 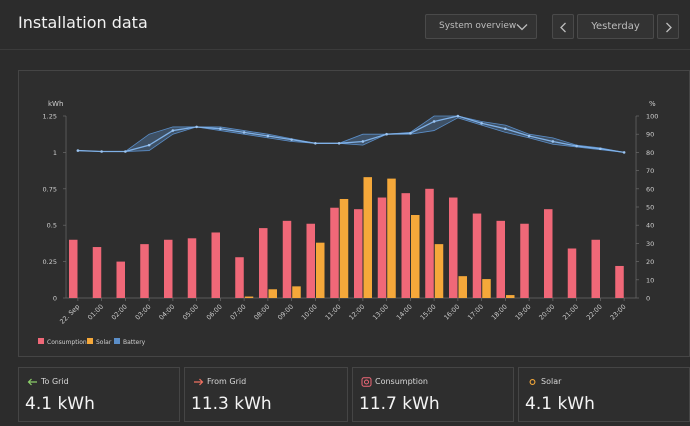 I want to click on next-day-button, so click(x=668, y=26).